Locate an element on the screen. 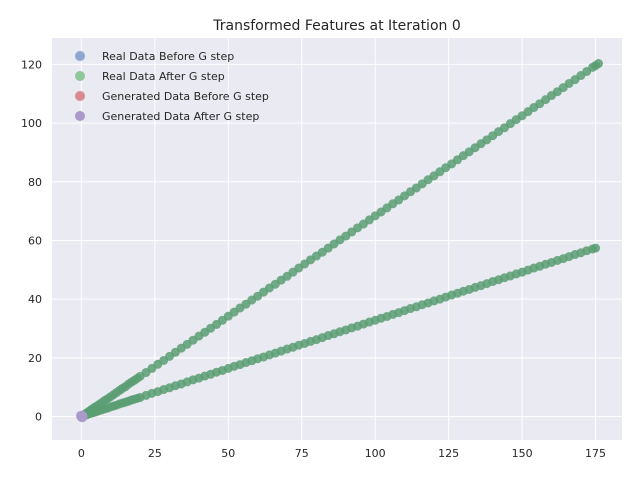 The width and height of the screenshot is (640, 480). x-tick-label: 75 is located at coordinates (302, 453).